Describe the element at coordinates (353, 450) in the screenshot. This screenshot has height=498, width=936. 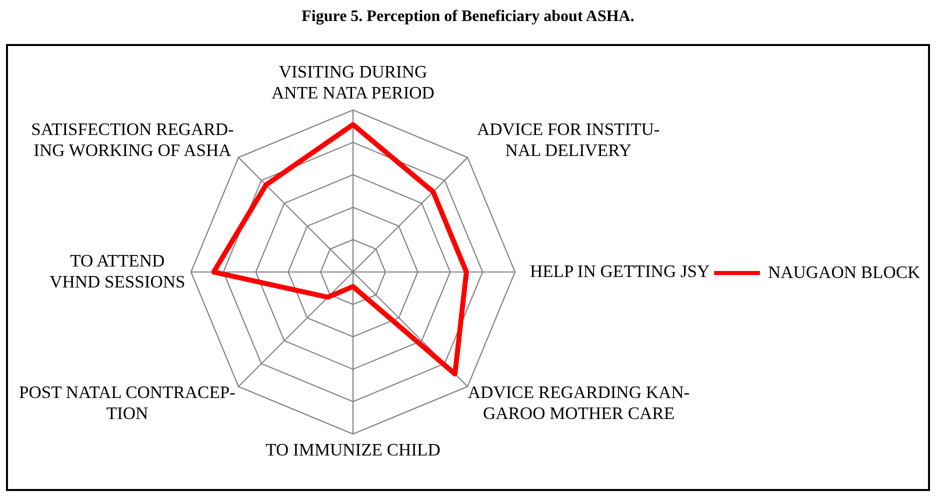
I see `spoke-label: TO IMMUNIZE CHILD` at that location.